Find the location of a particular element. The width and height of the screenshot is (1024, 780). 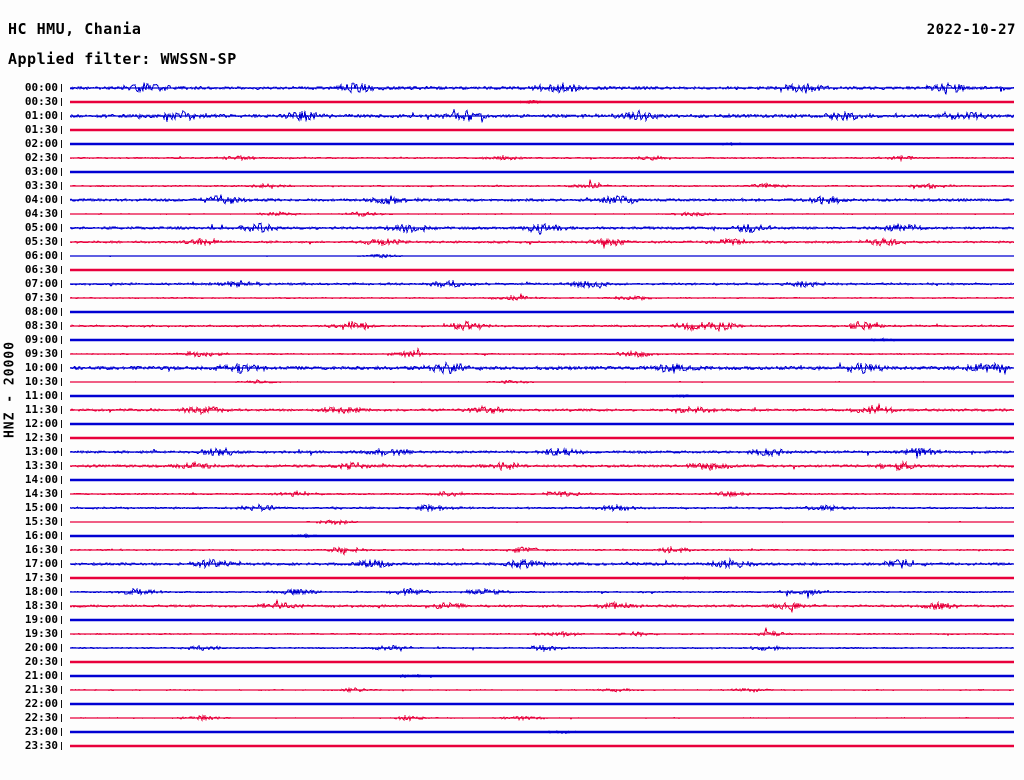

trace-row: 13:30 is located at coordinates (512, 466).